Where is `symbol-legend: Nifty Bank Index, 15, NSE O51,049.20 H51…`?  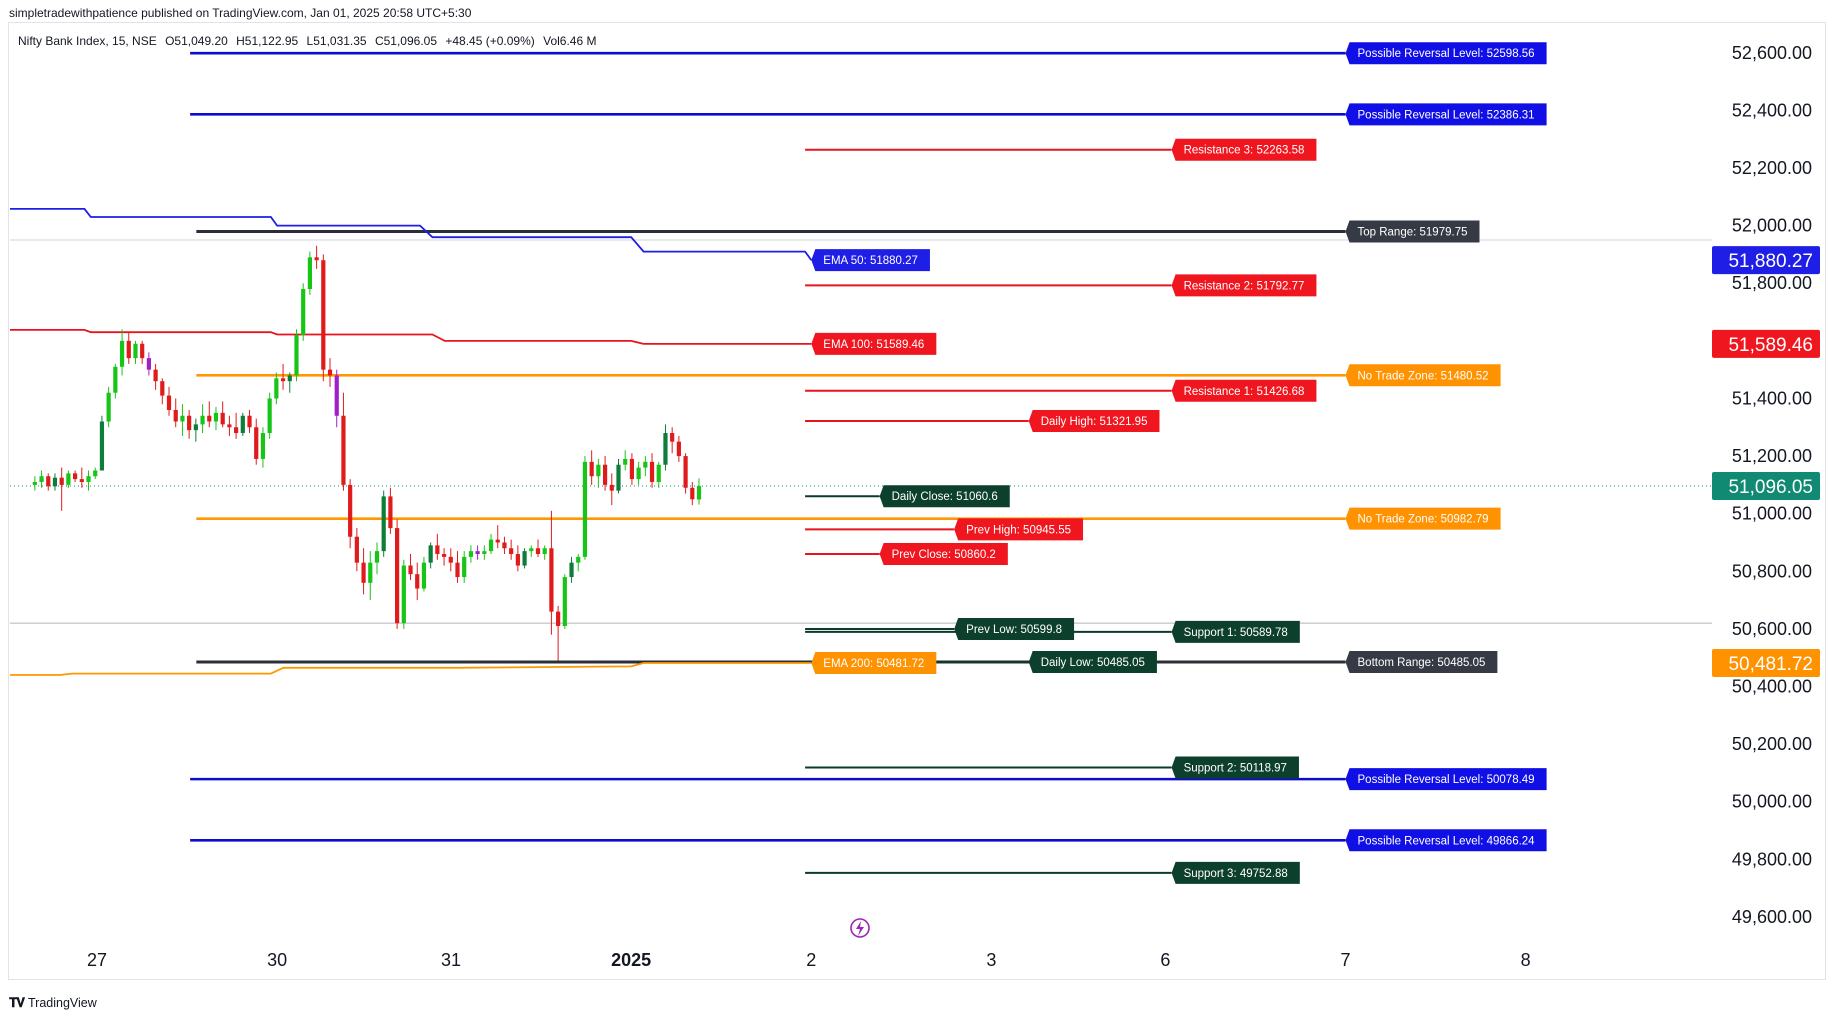 symbol-legend: Nifty Bank Index, 15, NSE O51,049.20 H51… is located at coordinates (309, 41).